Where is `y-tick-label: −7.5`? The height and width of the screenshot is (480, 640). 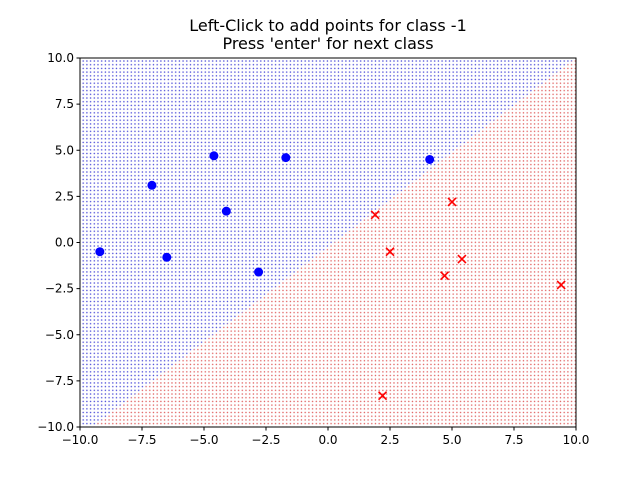
y-tick-label: −7.5 is located at coordinates (59, 381).